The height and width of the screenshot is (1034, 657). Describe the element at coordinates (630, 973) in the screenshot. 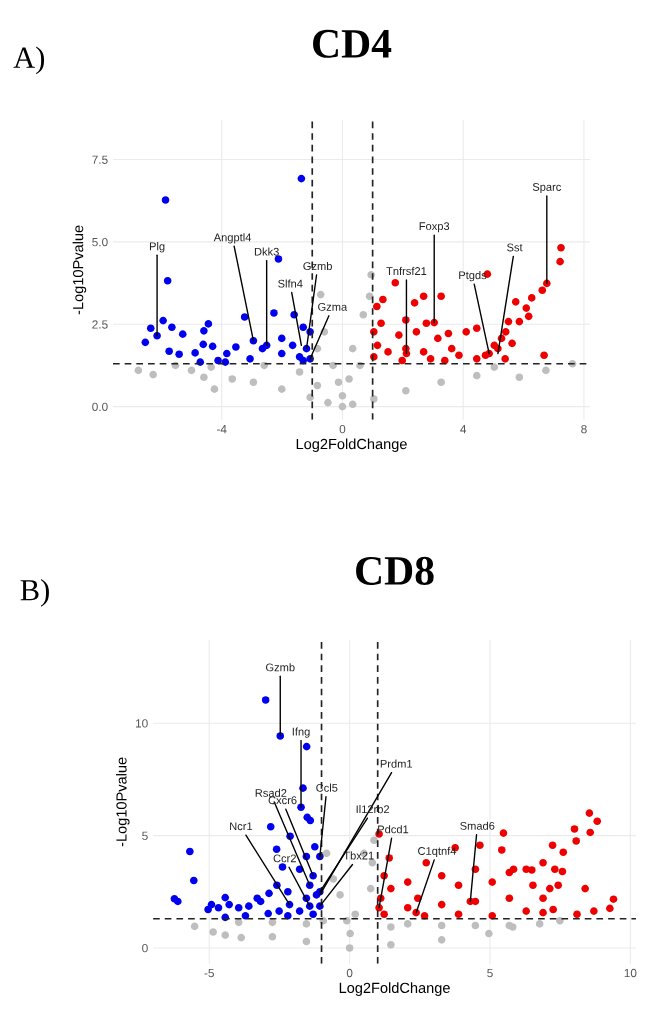

I see `x-tick-label: 10` at that location.